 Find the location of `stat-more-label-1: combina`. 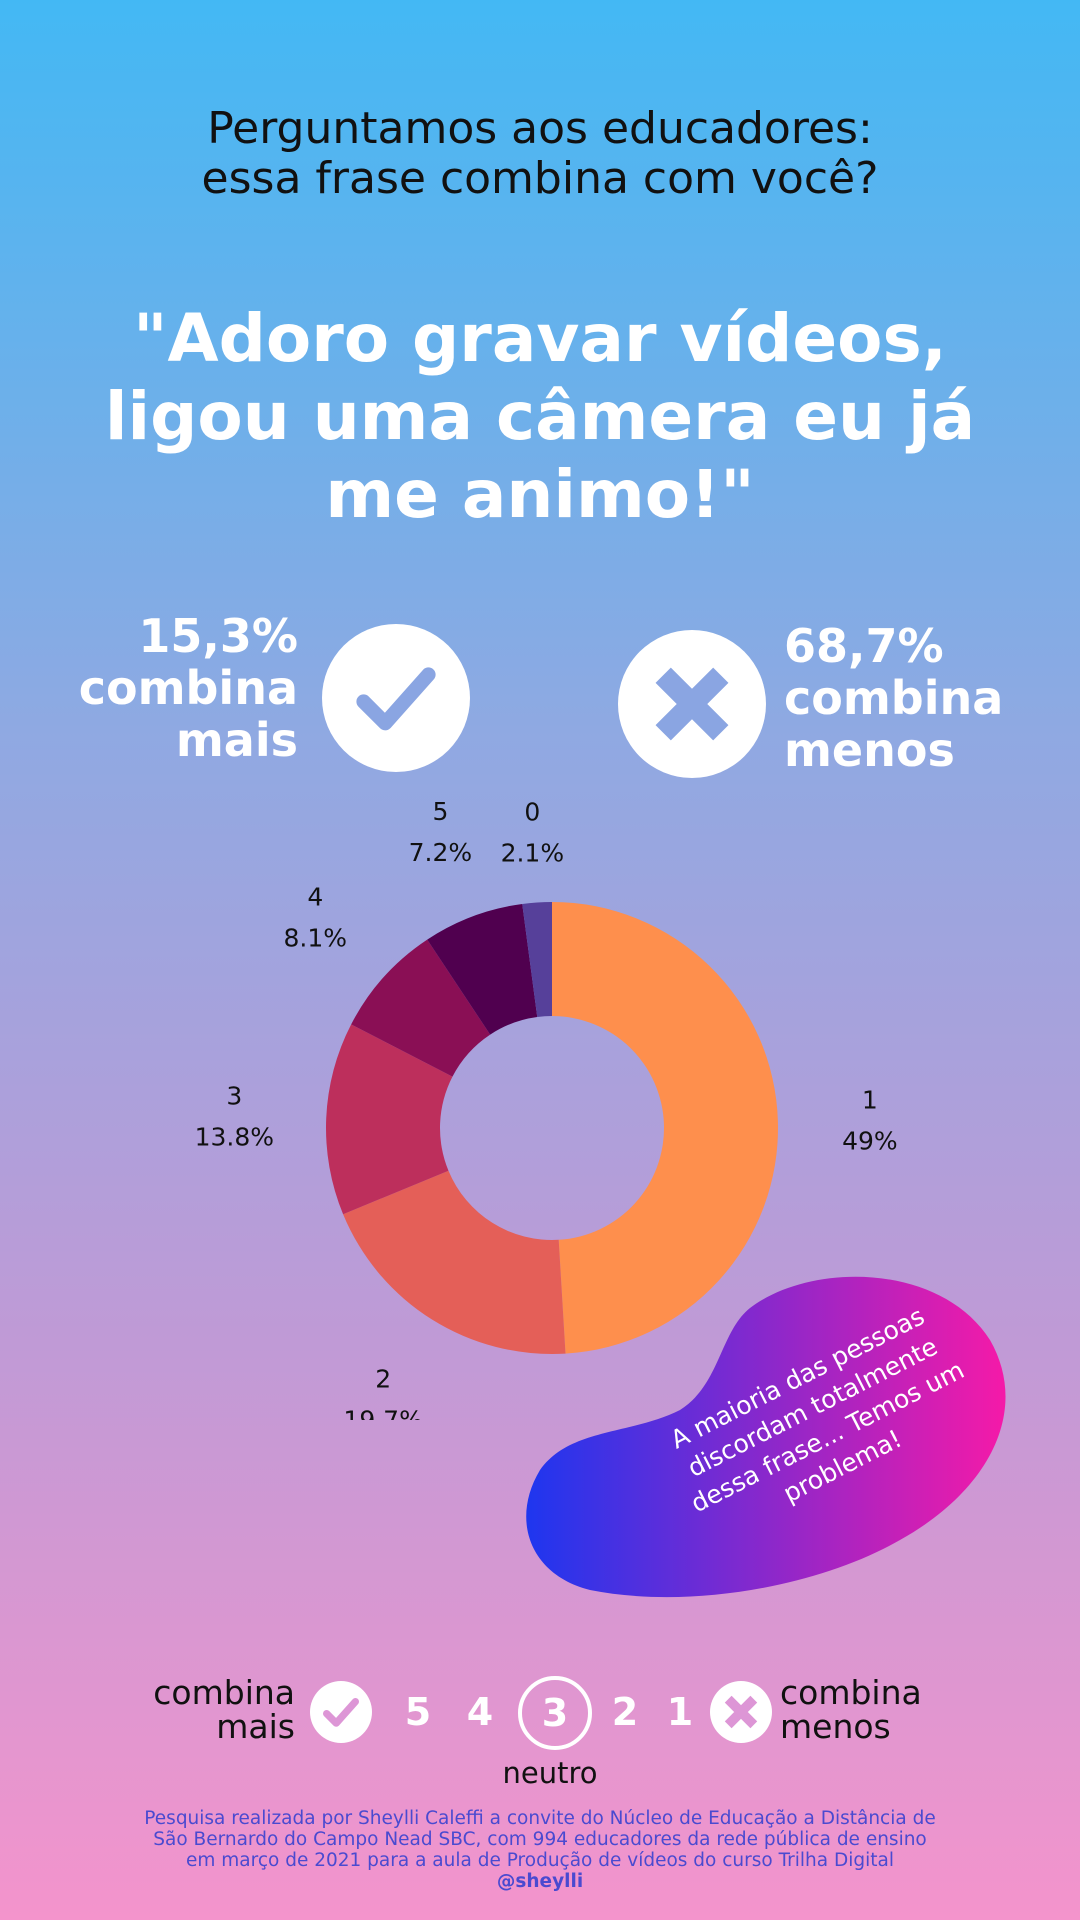

stat-more-label-1: combina is located at coordinates (188, 688).